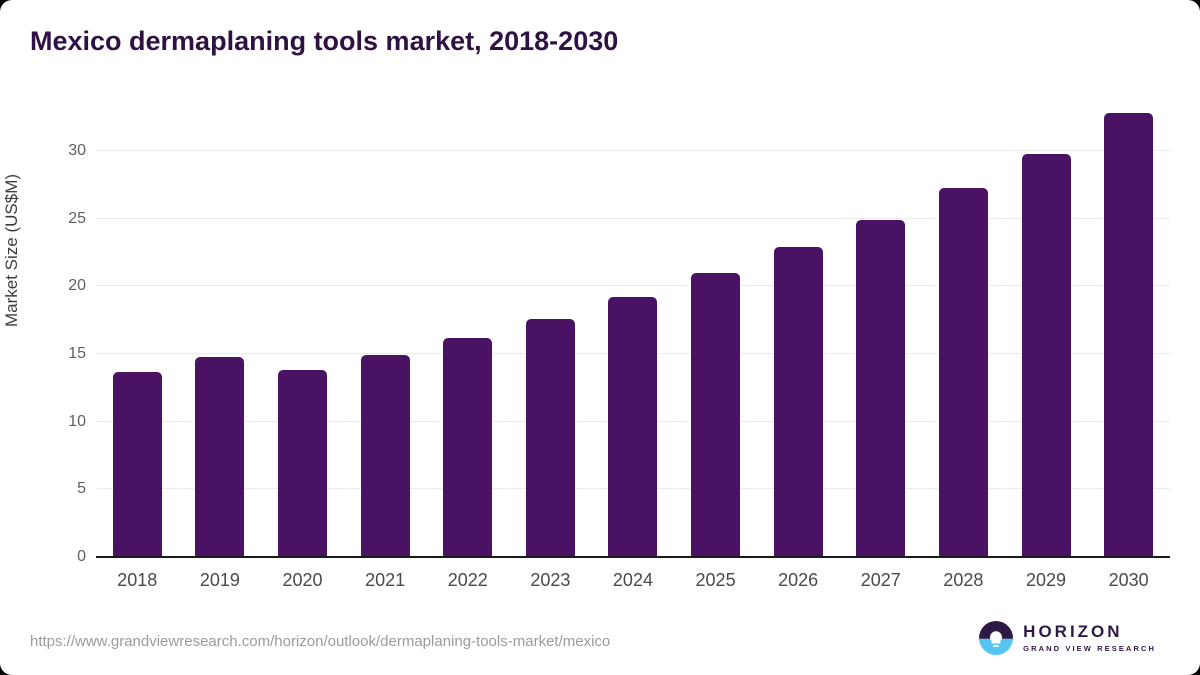 The width and height of the screenshot is (1200, 675). Describe the element at coordinates (220, 343) in the screenshot. I see `bar-column-2019: 2019` at that location.